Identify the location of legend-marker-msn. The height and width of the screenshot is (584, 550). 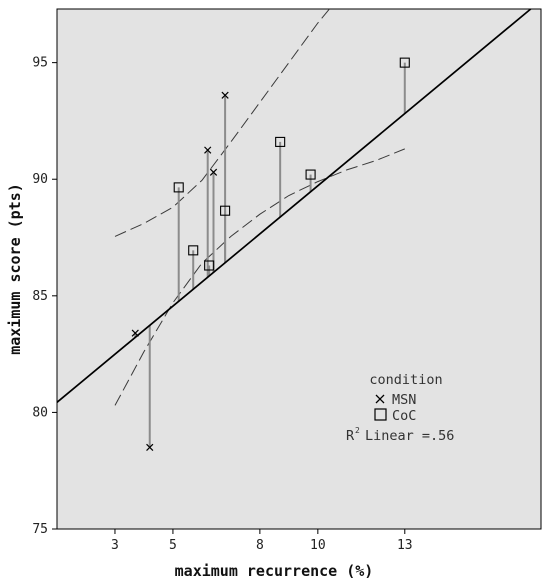
(380, 399).